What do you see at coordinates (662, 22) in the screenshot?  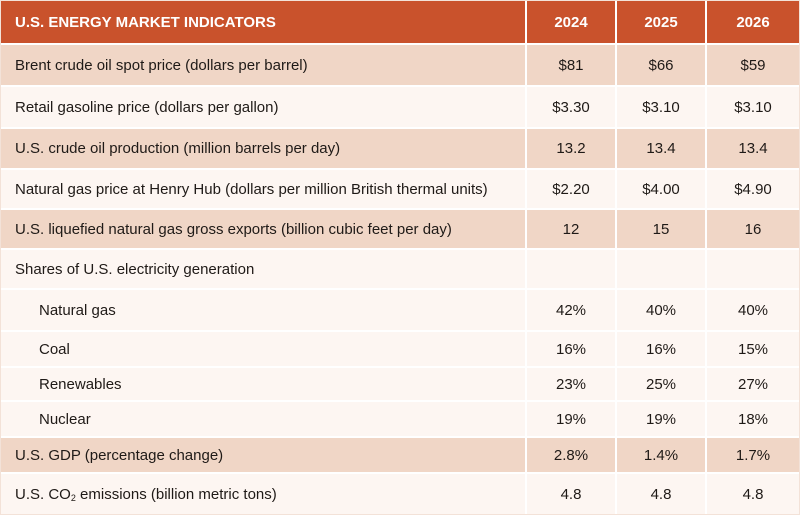 I see `year-header-2025: 2025` at bounding box center [662, 22].